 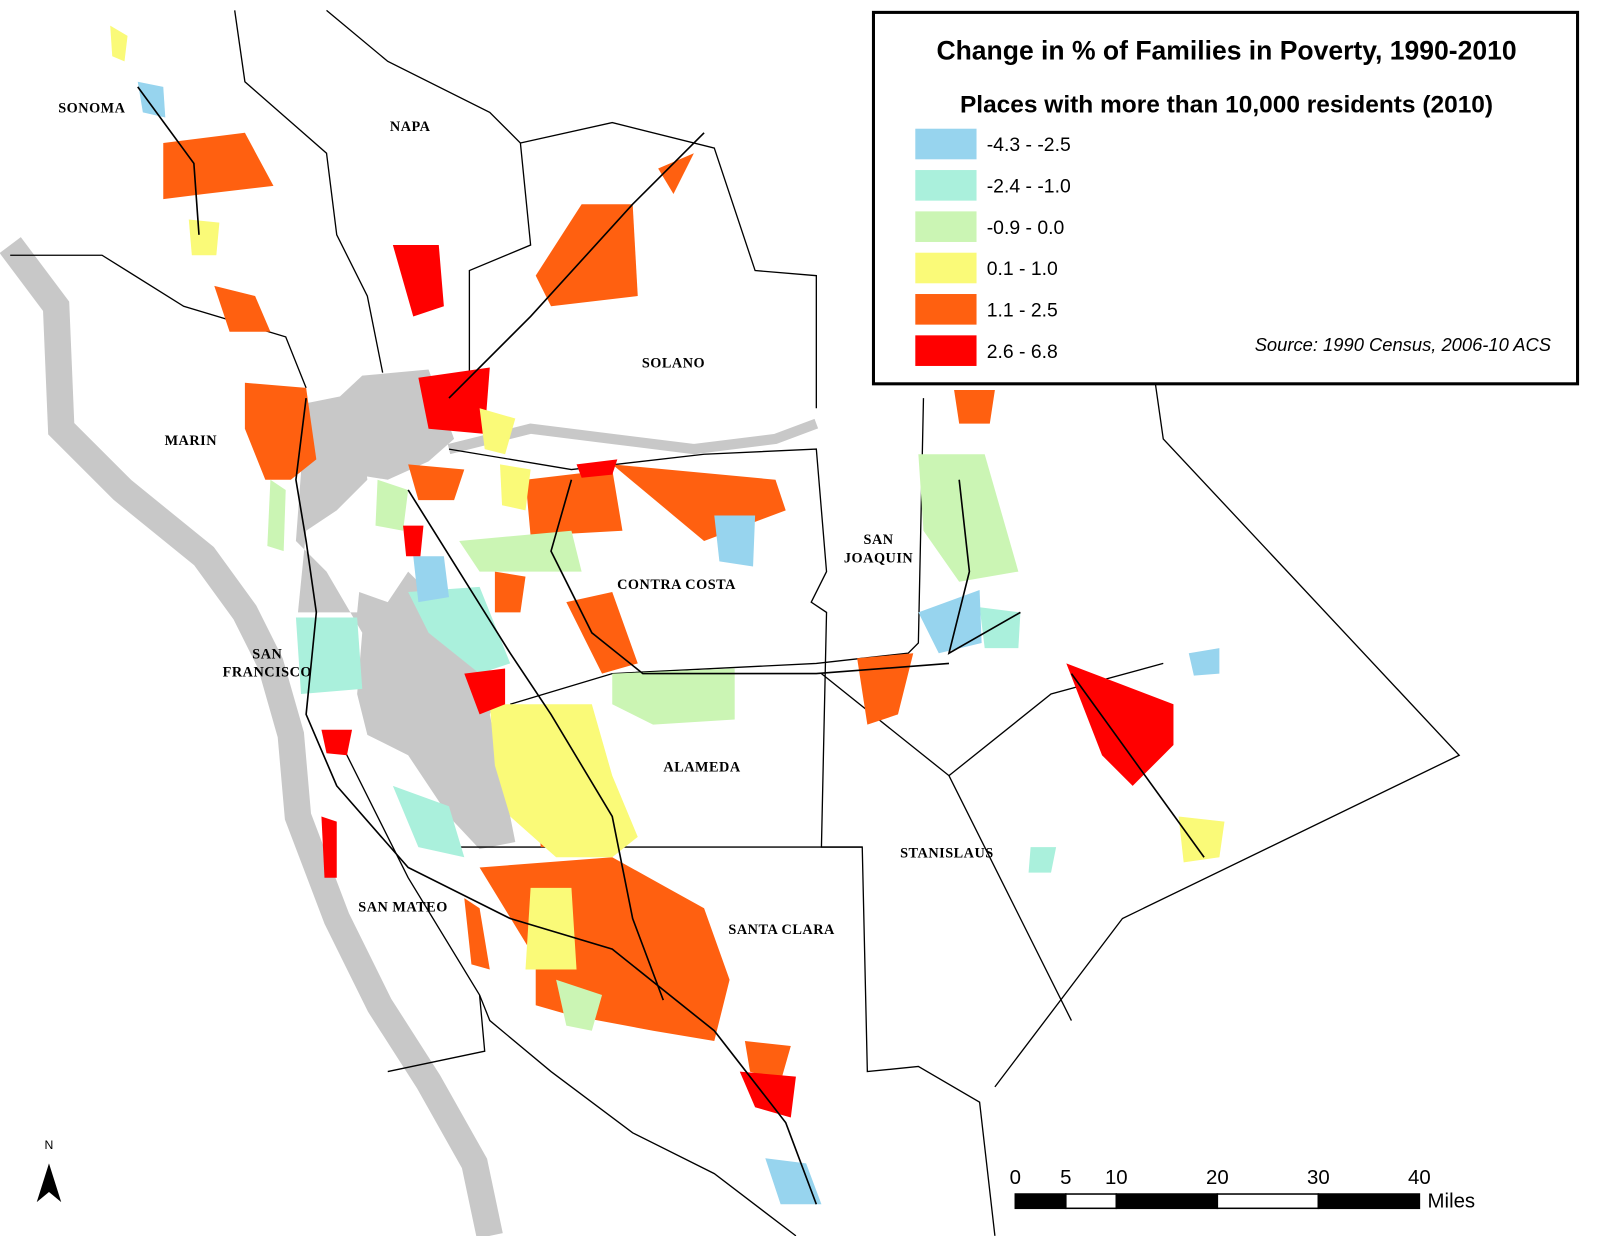 What do you see at coordinates (405, 621) in the screenshot?
I see `bay` at bounding box center [405, 621].